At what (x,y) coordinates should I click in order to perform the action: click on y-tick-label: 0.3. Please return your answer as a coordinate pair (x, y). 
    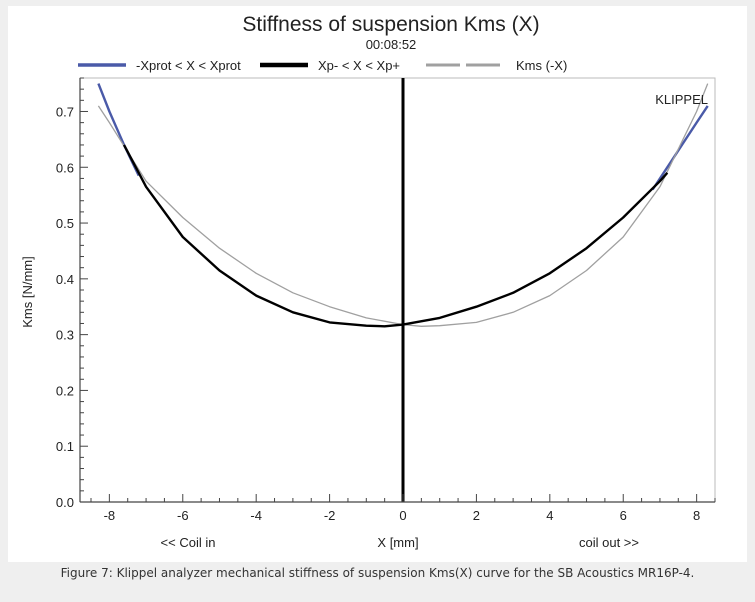
    Looking at the image, I should click on (65, 335).